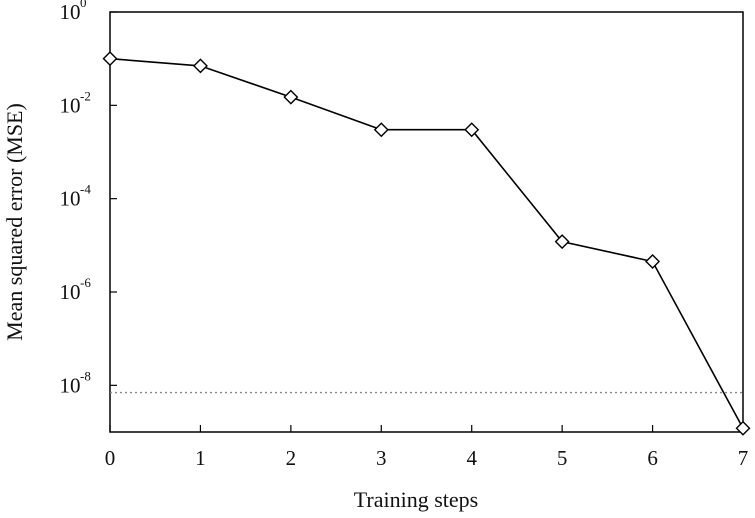 This screenshot has width=755, height=518. What do you see at coordinates (381, 458) in the screenshot?
I see `x-tick-label: 3` at bounding box center [381, 458].